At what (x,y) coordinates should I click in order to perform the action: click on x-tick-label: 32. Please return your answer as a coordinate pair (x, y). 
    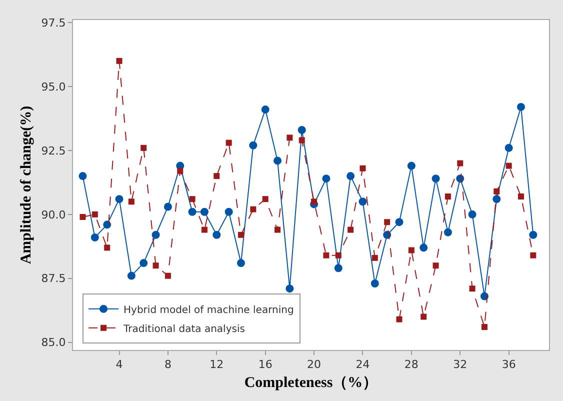
    Looking at the image, I should click on (460, 365).